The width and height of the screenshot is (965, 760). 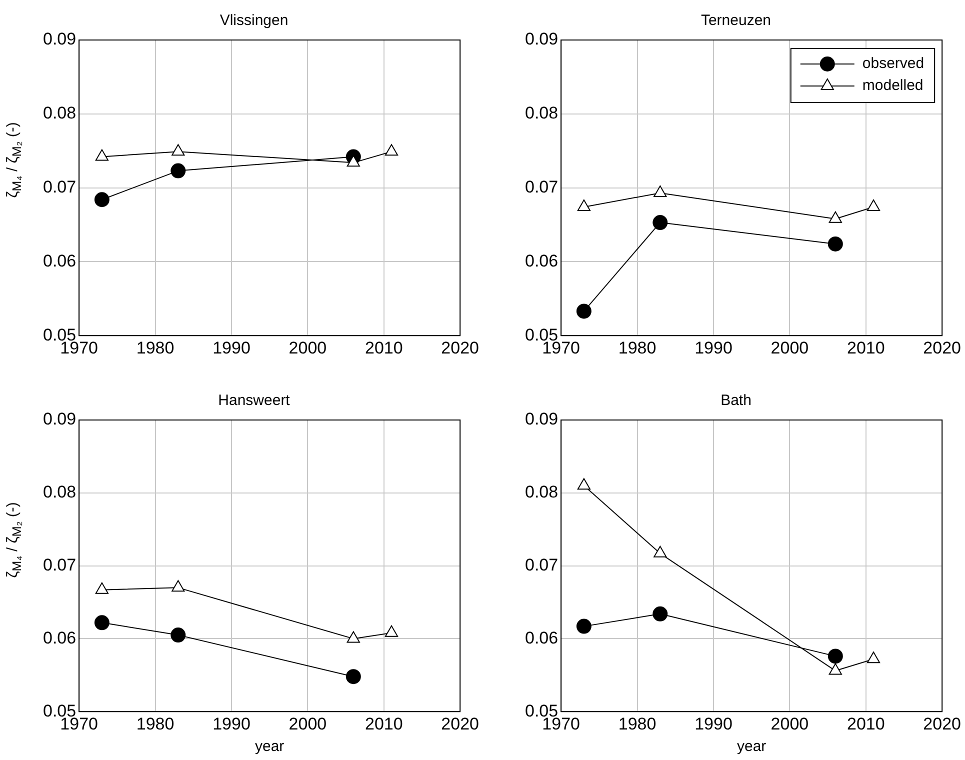 I want to click on legend-label: observed, so click(x=893, y=63).